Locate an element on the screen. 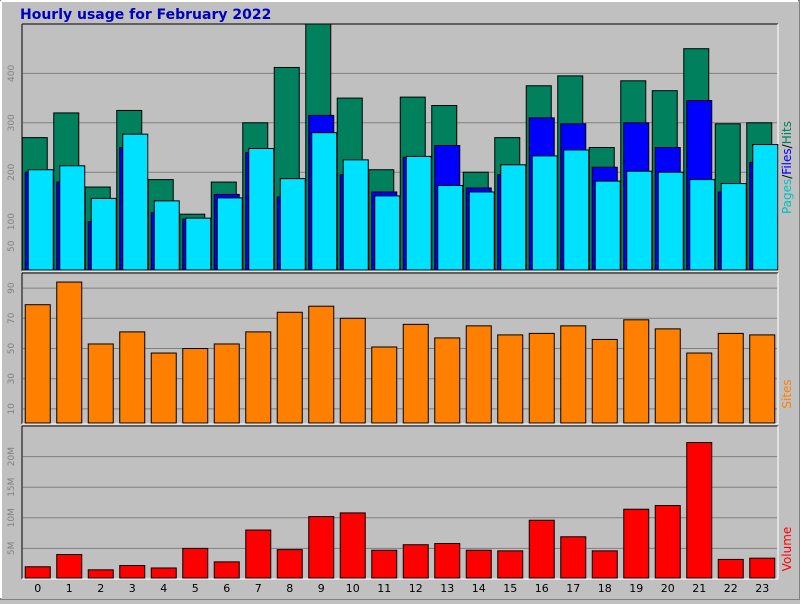  xtick-label-23: 23 is located at coordinates (762, 588).